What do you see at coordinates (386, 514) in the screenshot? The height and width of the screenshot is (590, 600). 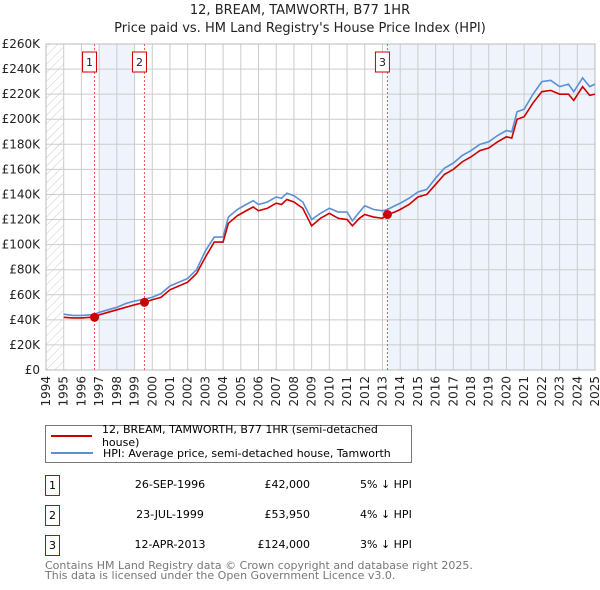 I see `sale-hpi-diff: 4% ↓ HPI` at bounding box center [386, 514].